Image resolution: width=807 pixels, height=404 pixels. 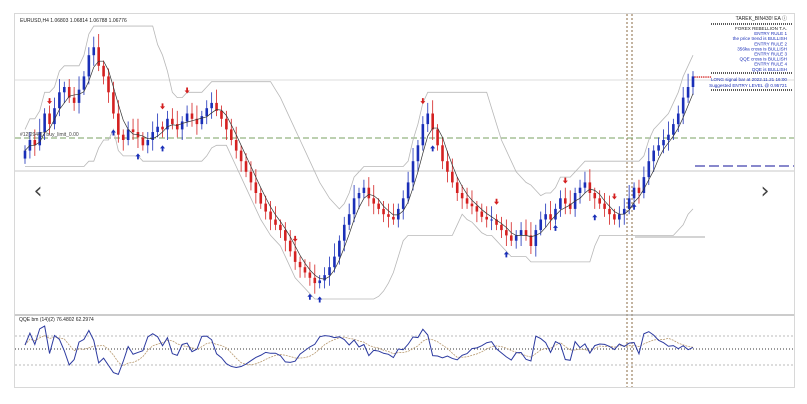 I want to click on panel-line: ENTRY RULE 3, so click(x=770, y=54).